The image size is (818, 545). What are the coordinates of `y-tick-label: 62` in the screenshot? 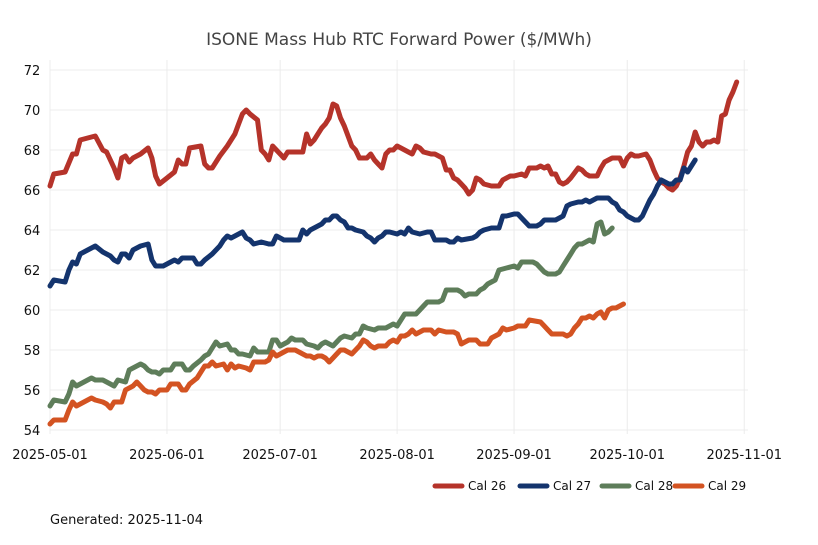 It's located at (32, 271).